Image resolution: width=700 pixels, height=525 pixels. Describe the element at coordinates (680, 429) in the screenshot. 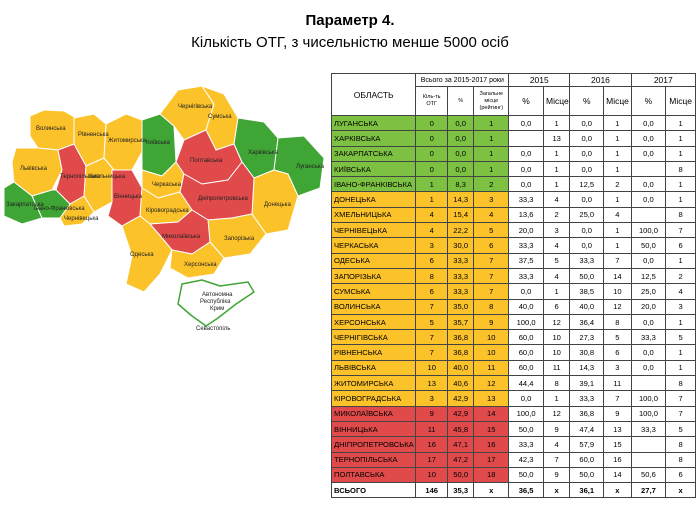

I see `cell-b3: 5` at that location.